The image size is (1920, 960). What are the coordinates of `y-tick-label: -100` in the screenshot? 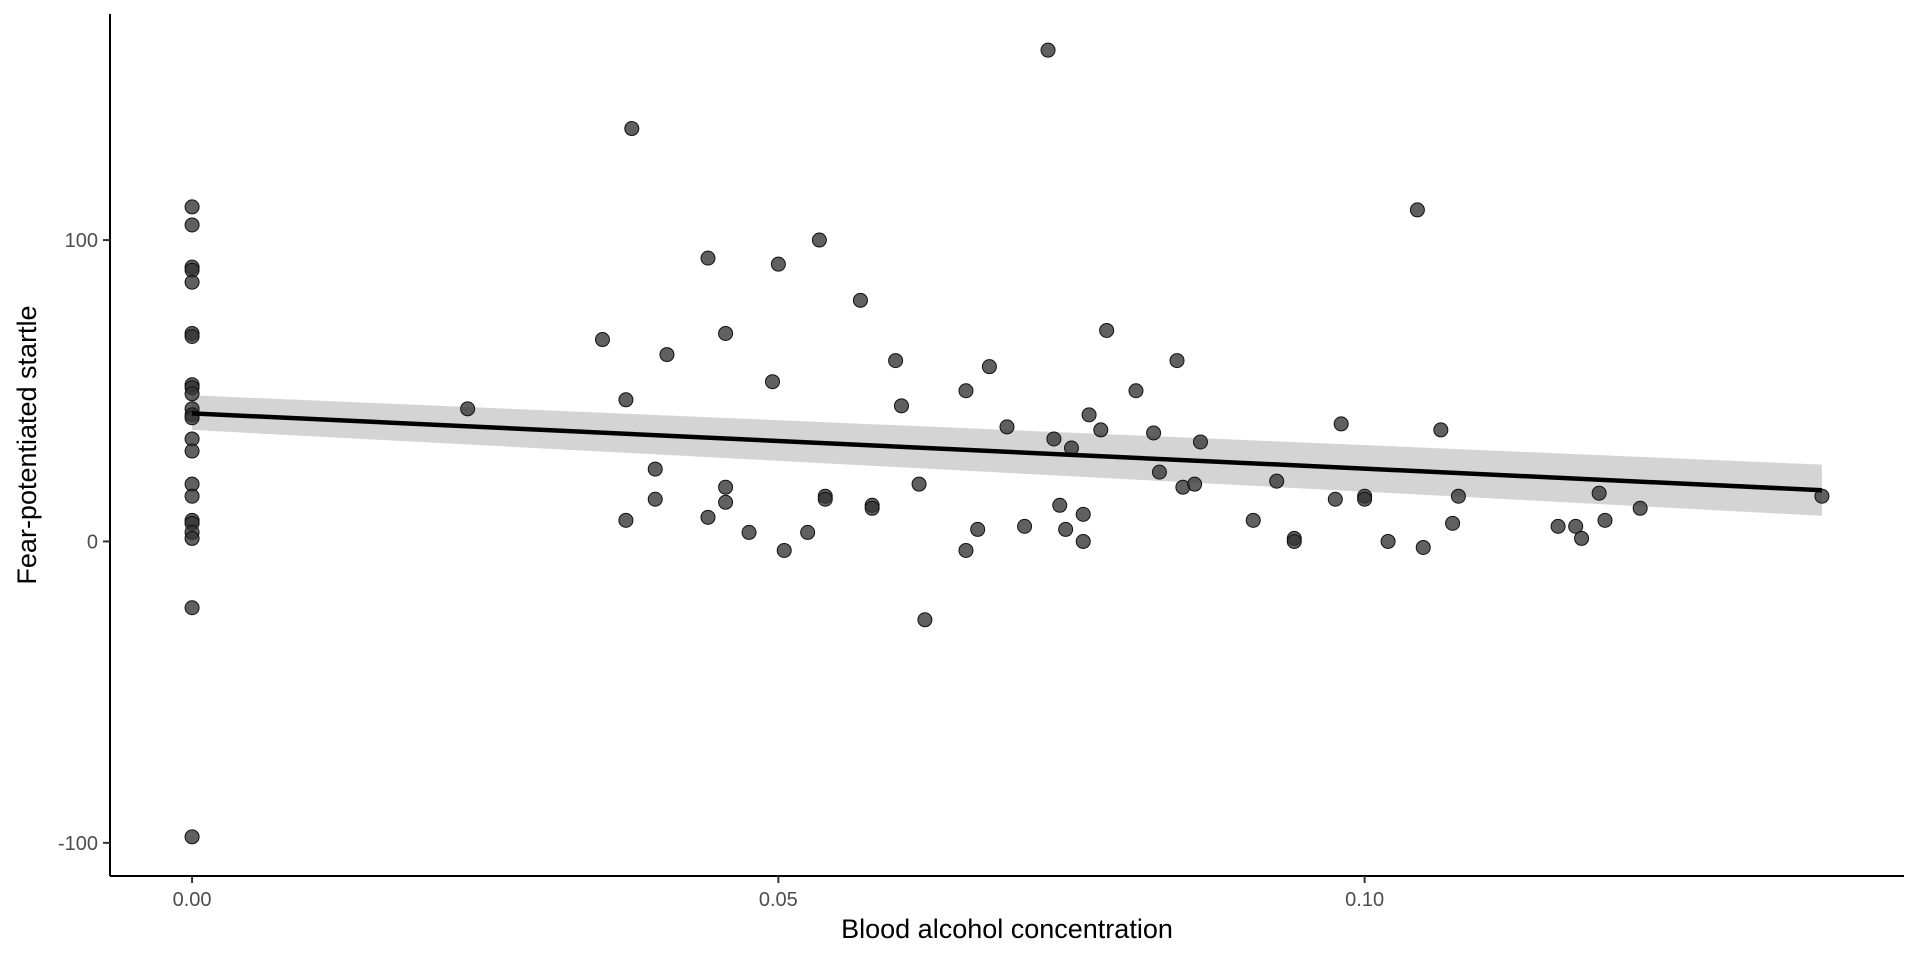 It's located at (78, 844).